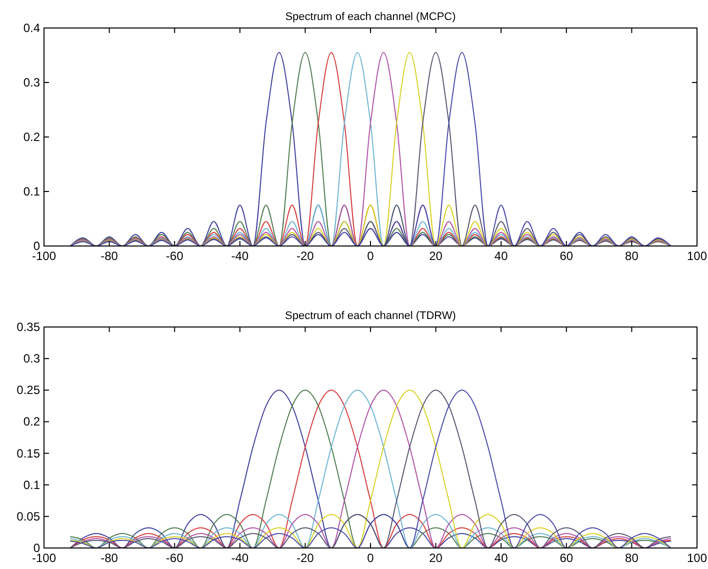 The width and height of the screenshot is (708, 569). I want to click on y-tick-label: 0.4, so click(31, 28).